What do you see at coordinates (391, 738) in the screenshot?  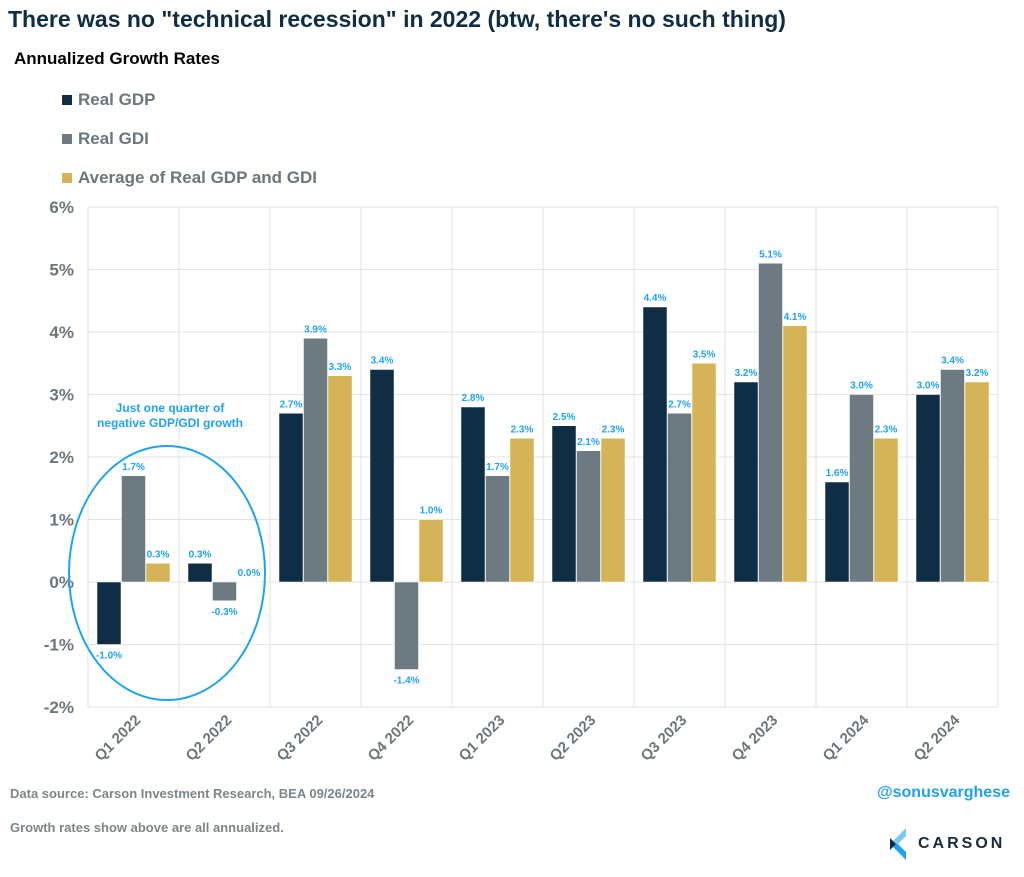 I see `x-tick-label: Q4 2022` at bounding box center [391, 738].